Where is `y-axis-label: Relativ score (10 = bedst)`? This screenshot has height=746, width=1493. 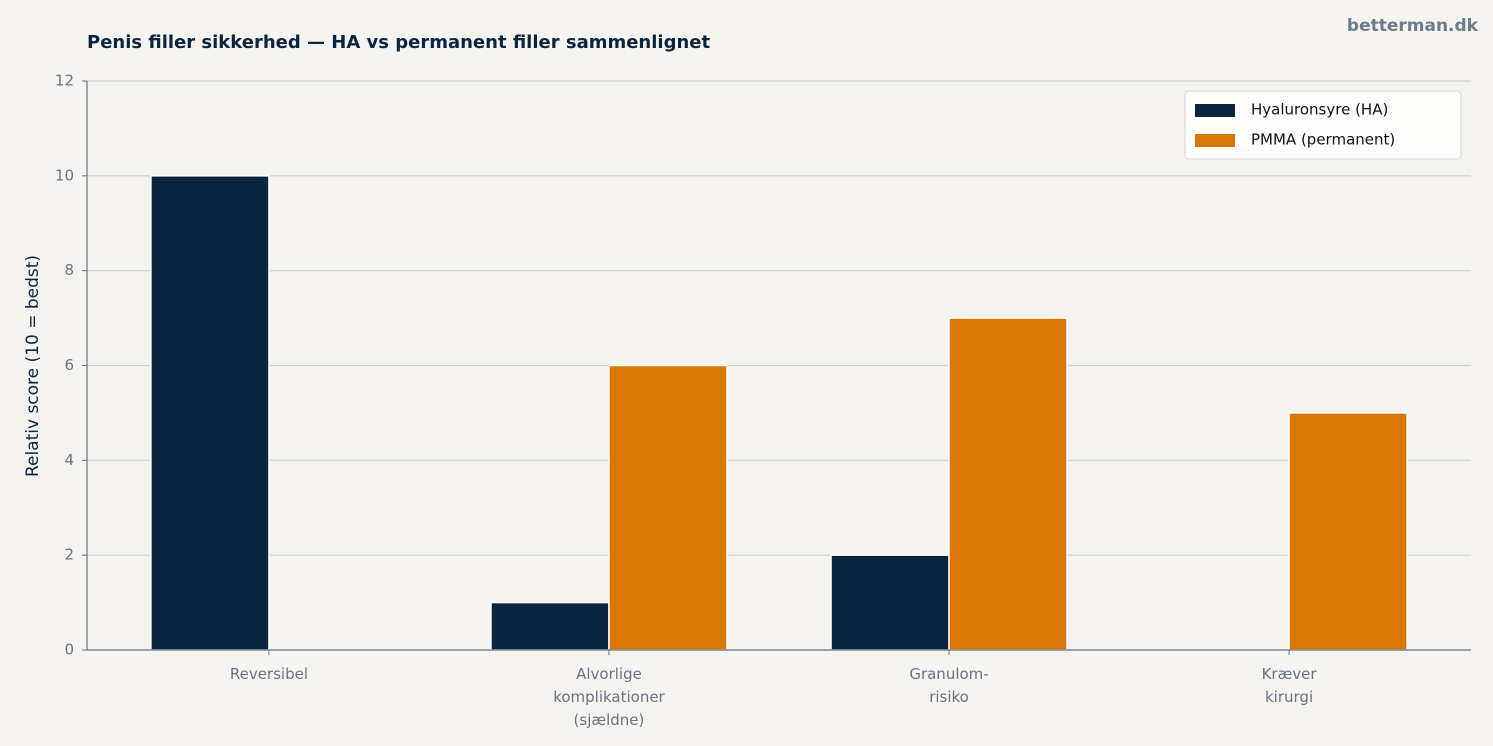
y-axis-label: Relativ score (10 = bedst) is located at coordinates (33, 366).